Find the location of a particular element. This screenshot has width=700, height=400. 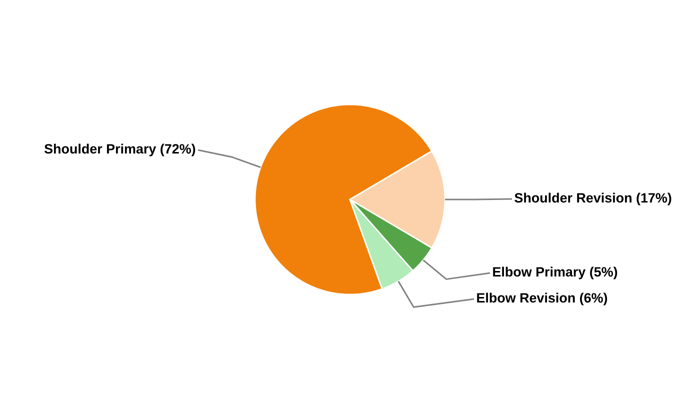

data-label: (72%) is located at coordinates (178, 150).